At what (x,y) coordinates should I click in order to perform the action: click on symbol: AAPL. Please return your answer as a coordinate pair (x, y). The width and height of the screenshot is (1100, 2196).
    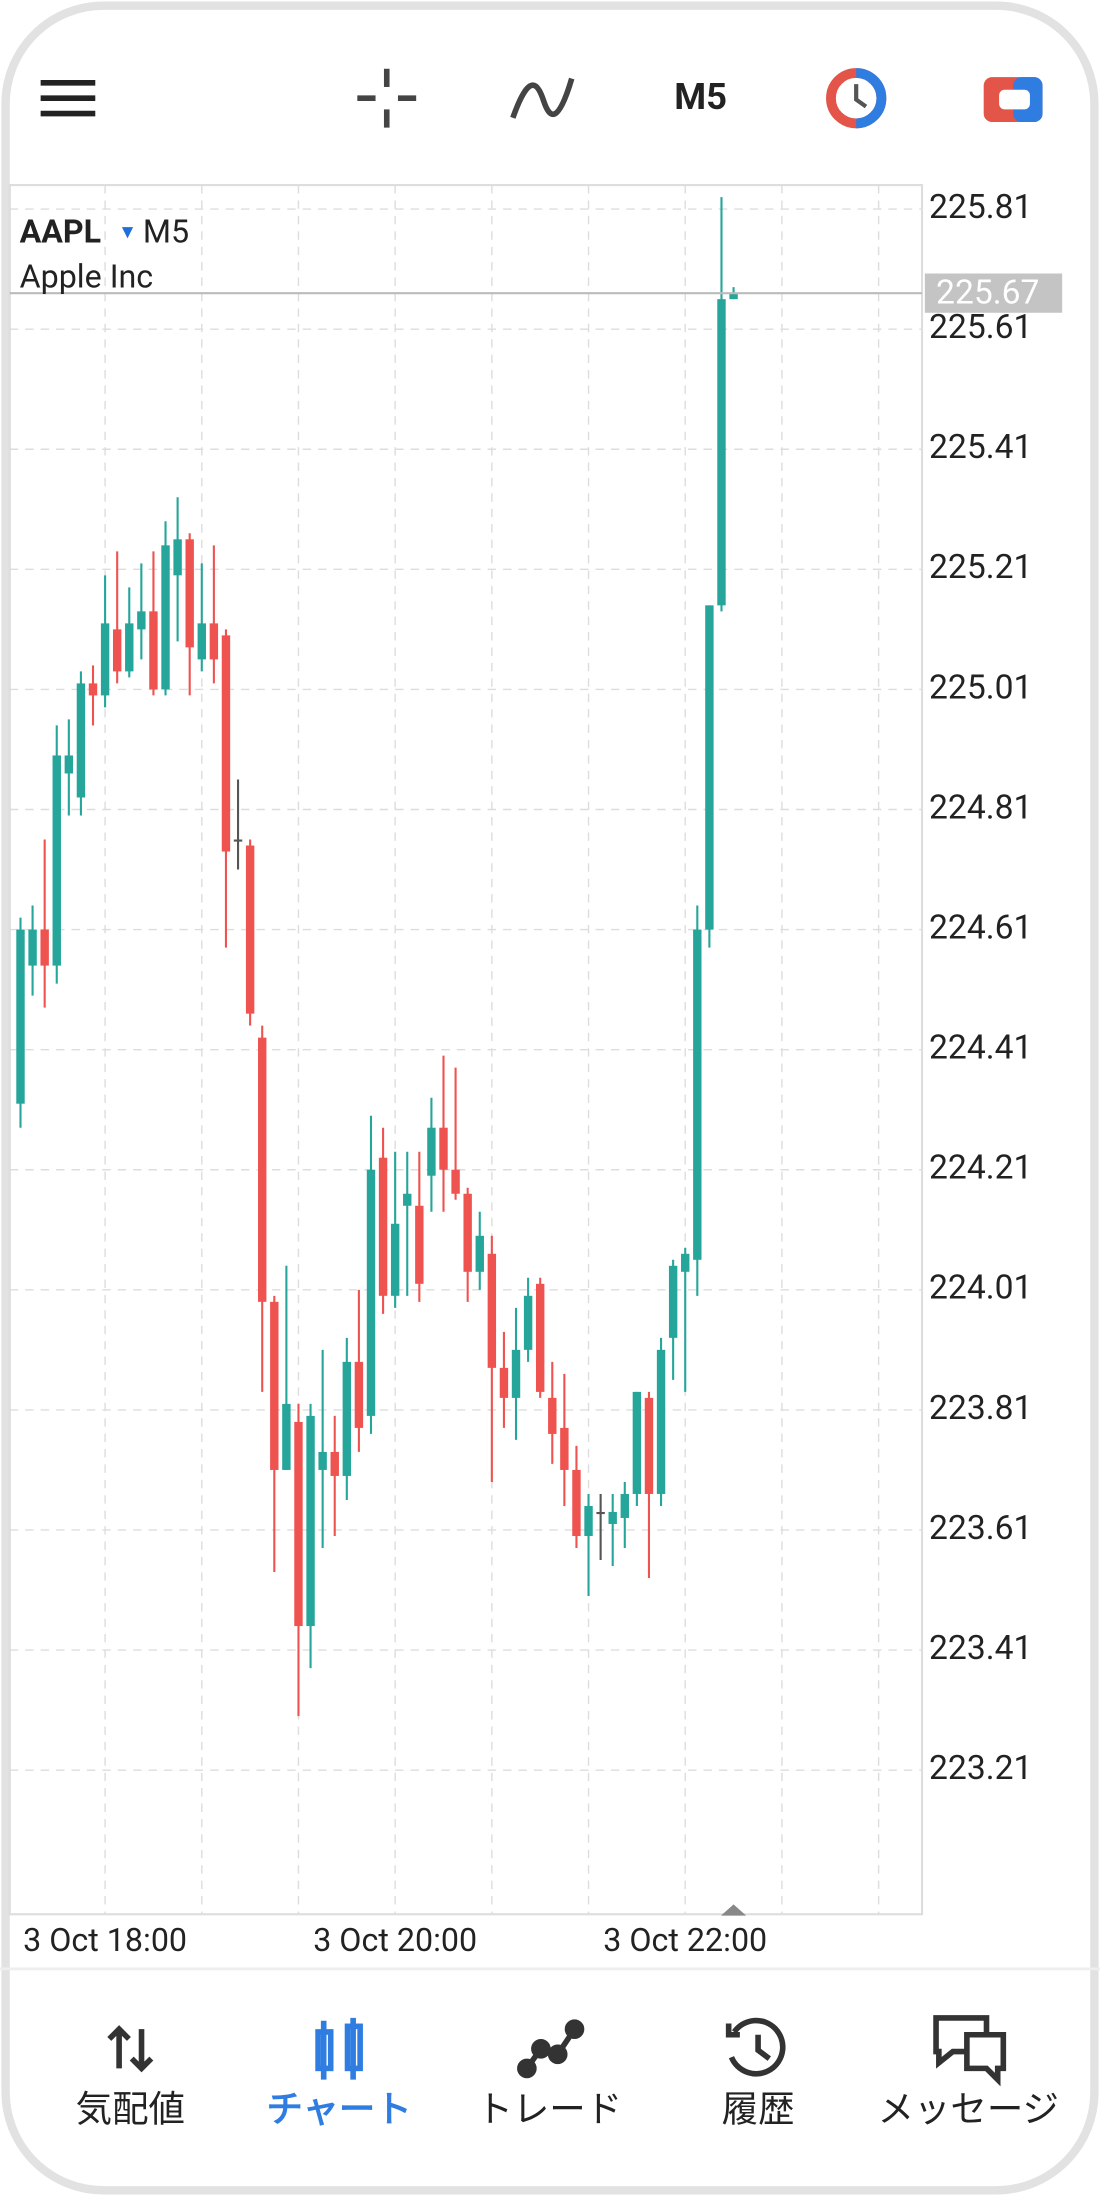
    Looking at the image, I should click on (60, 232).